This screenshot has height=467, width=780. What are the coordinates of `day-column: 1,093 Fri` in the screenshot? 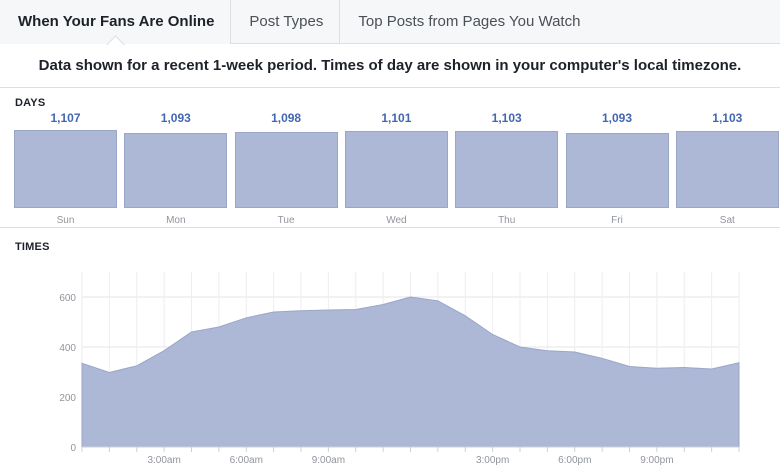 It's located at (617, 168).